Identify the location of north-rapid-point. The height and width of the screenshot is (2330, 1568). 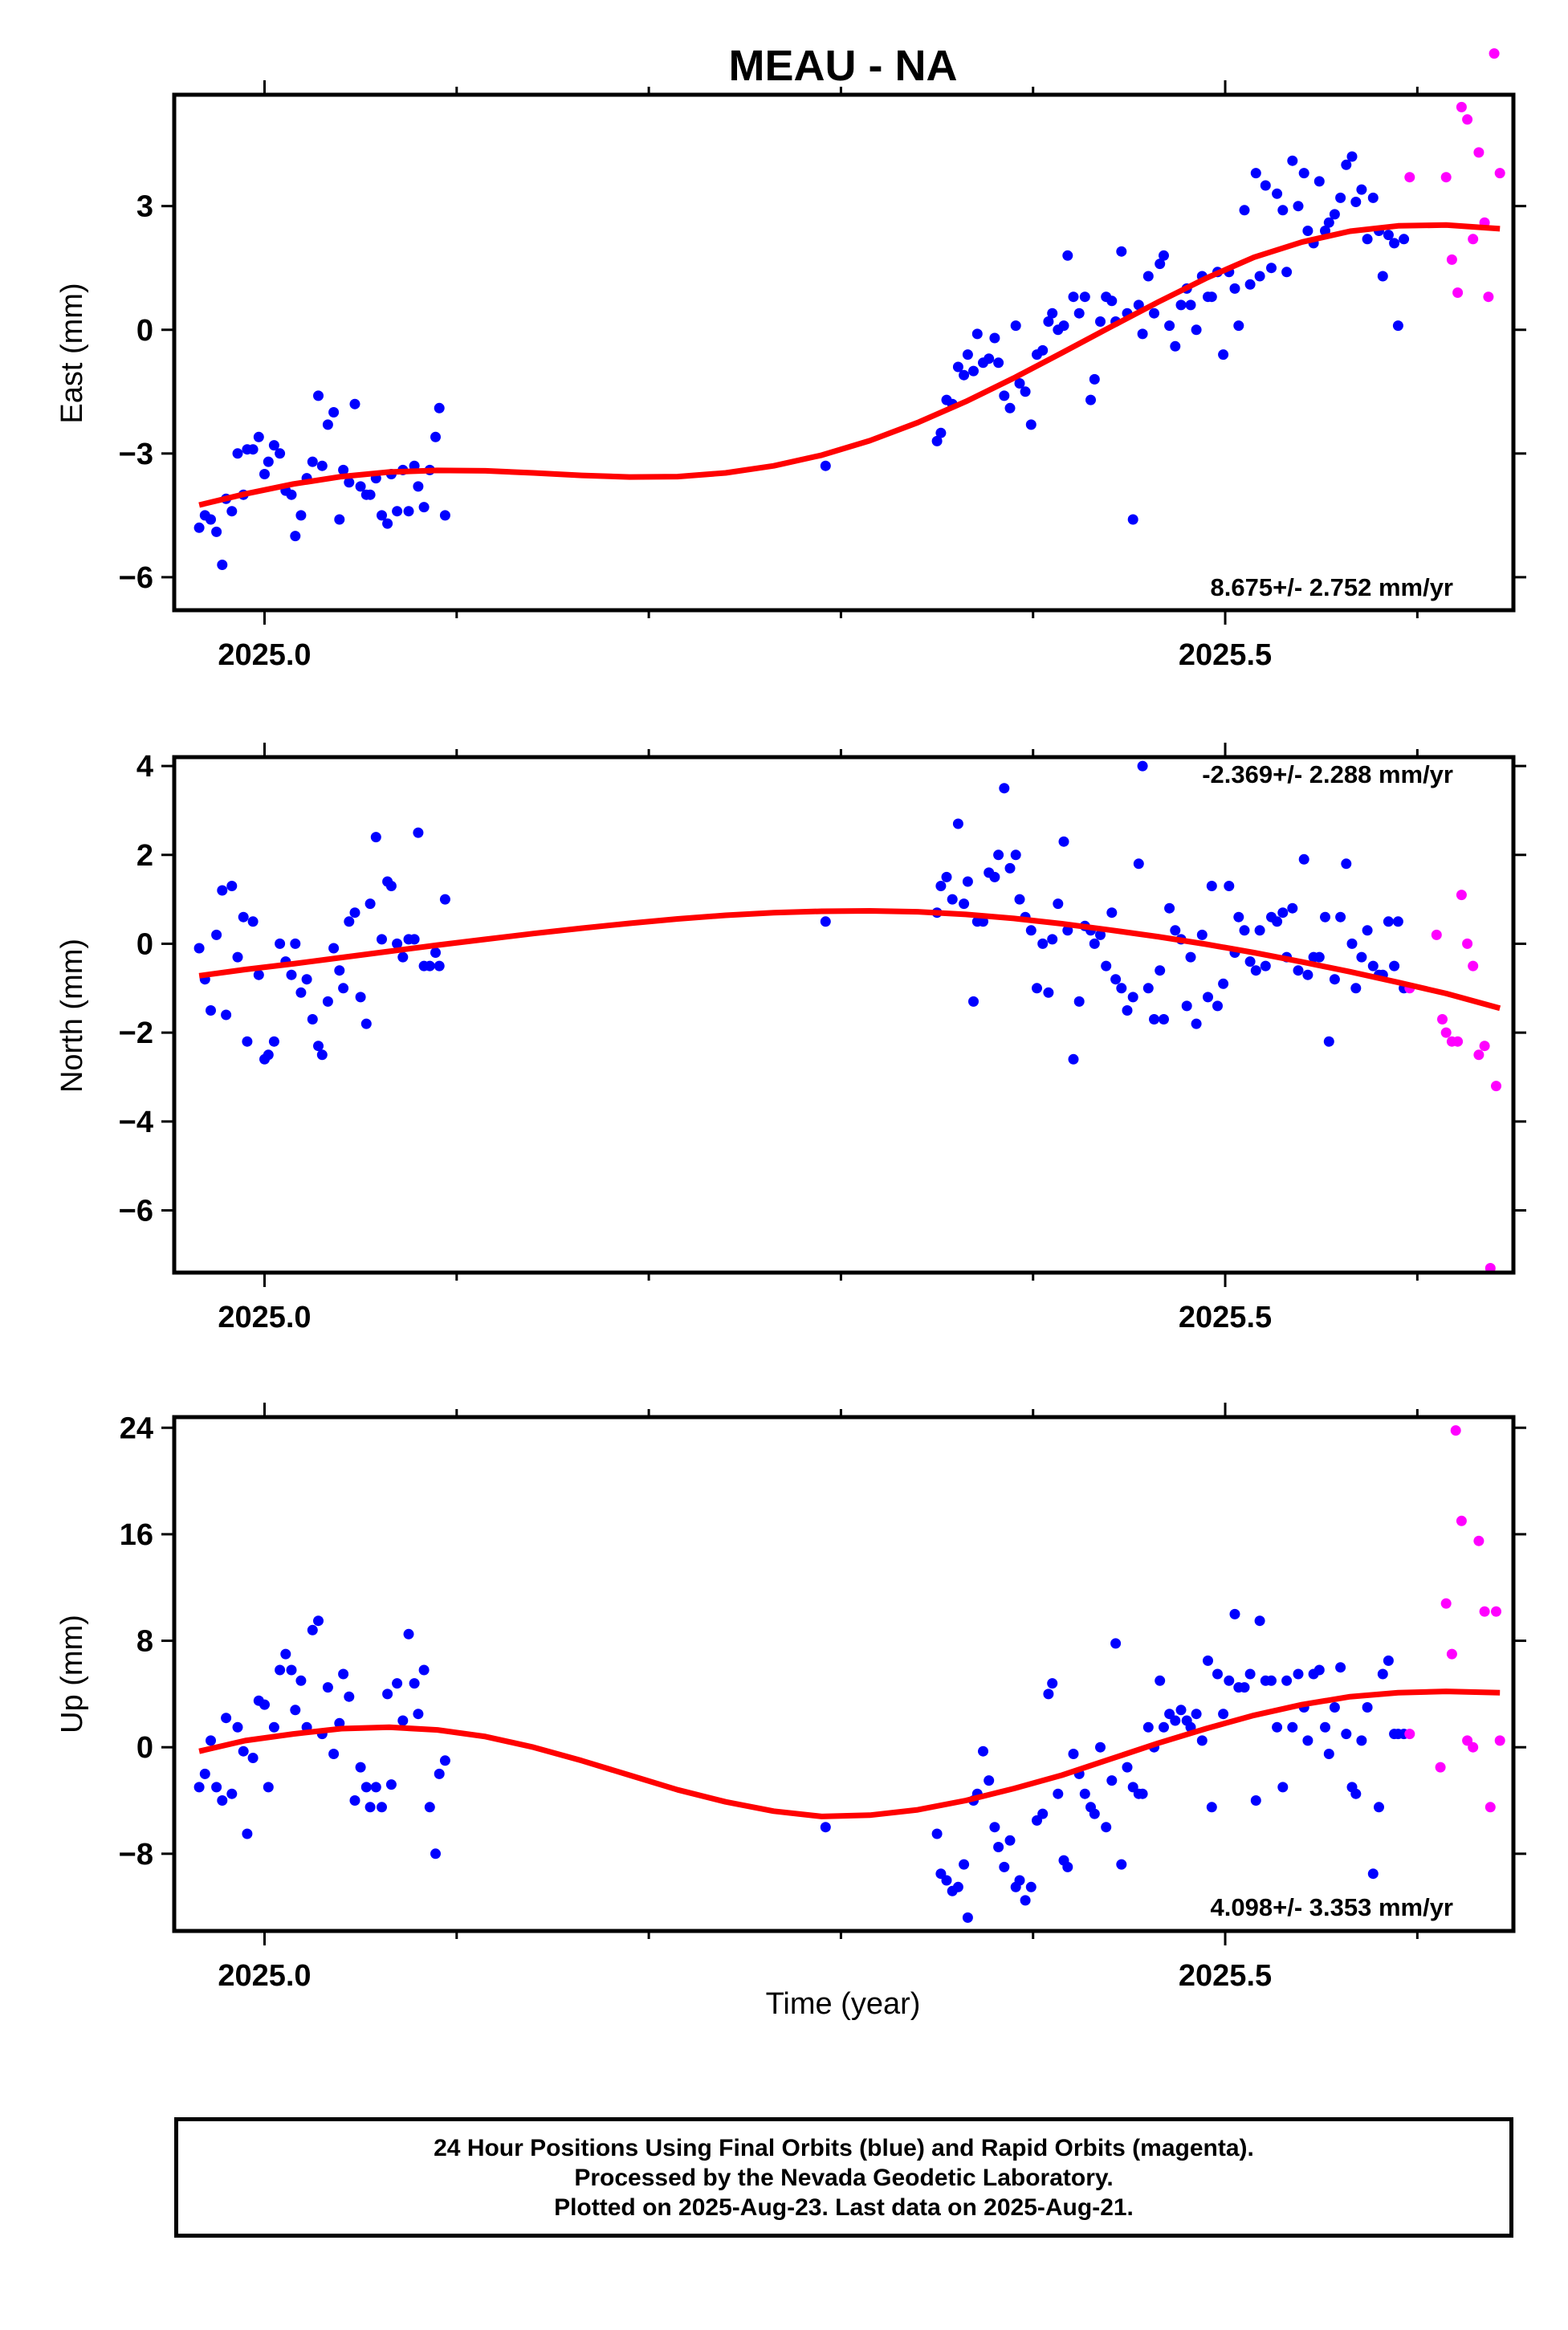
(1446, 1032).